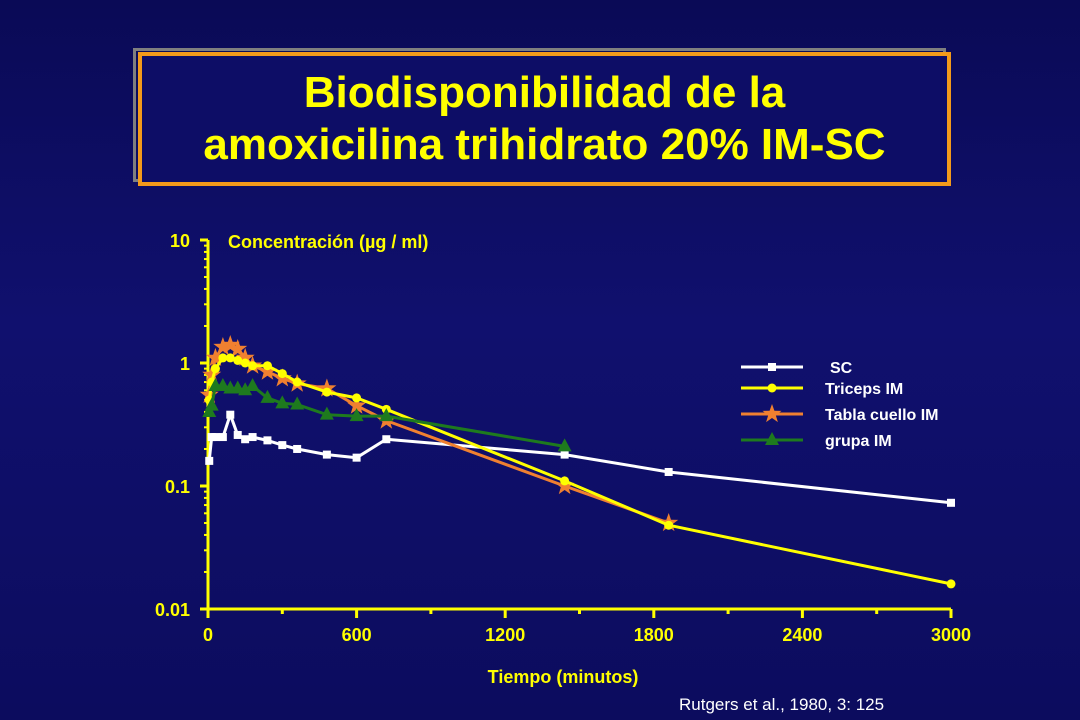 This screenshot has height=720, width=1080. Describe the element at coordinates (357, 635) in the screenshot. I see `x-tick-label: 600` at that location.